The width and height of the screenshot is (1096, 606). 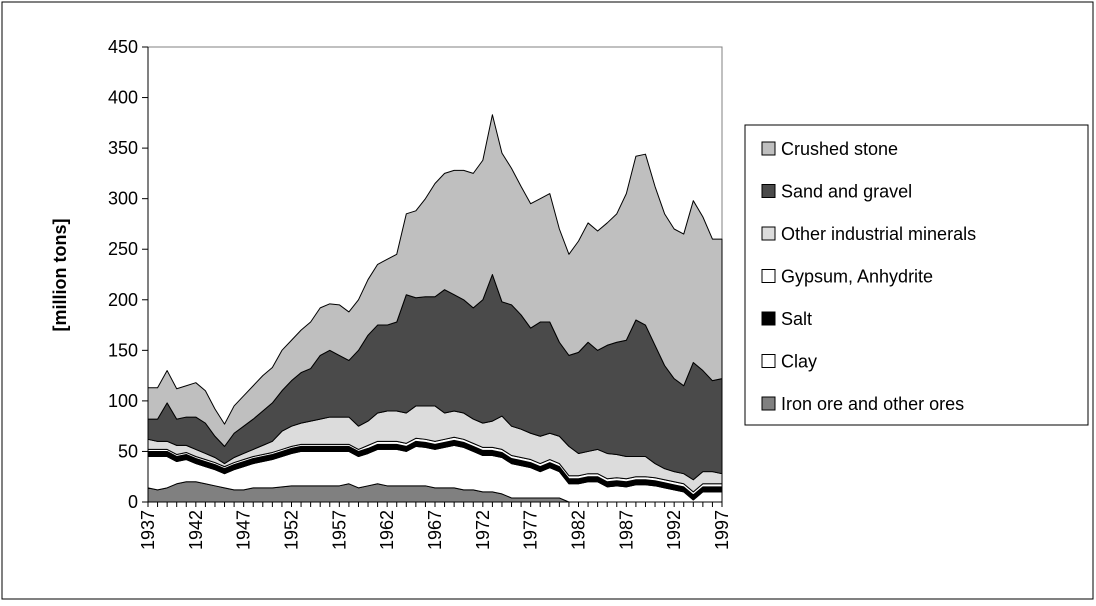 I want to click on x-tick-label: 1962, so click(x=387, y=530).